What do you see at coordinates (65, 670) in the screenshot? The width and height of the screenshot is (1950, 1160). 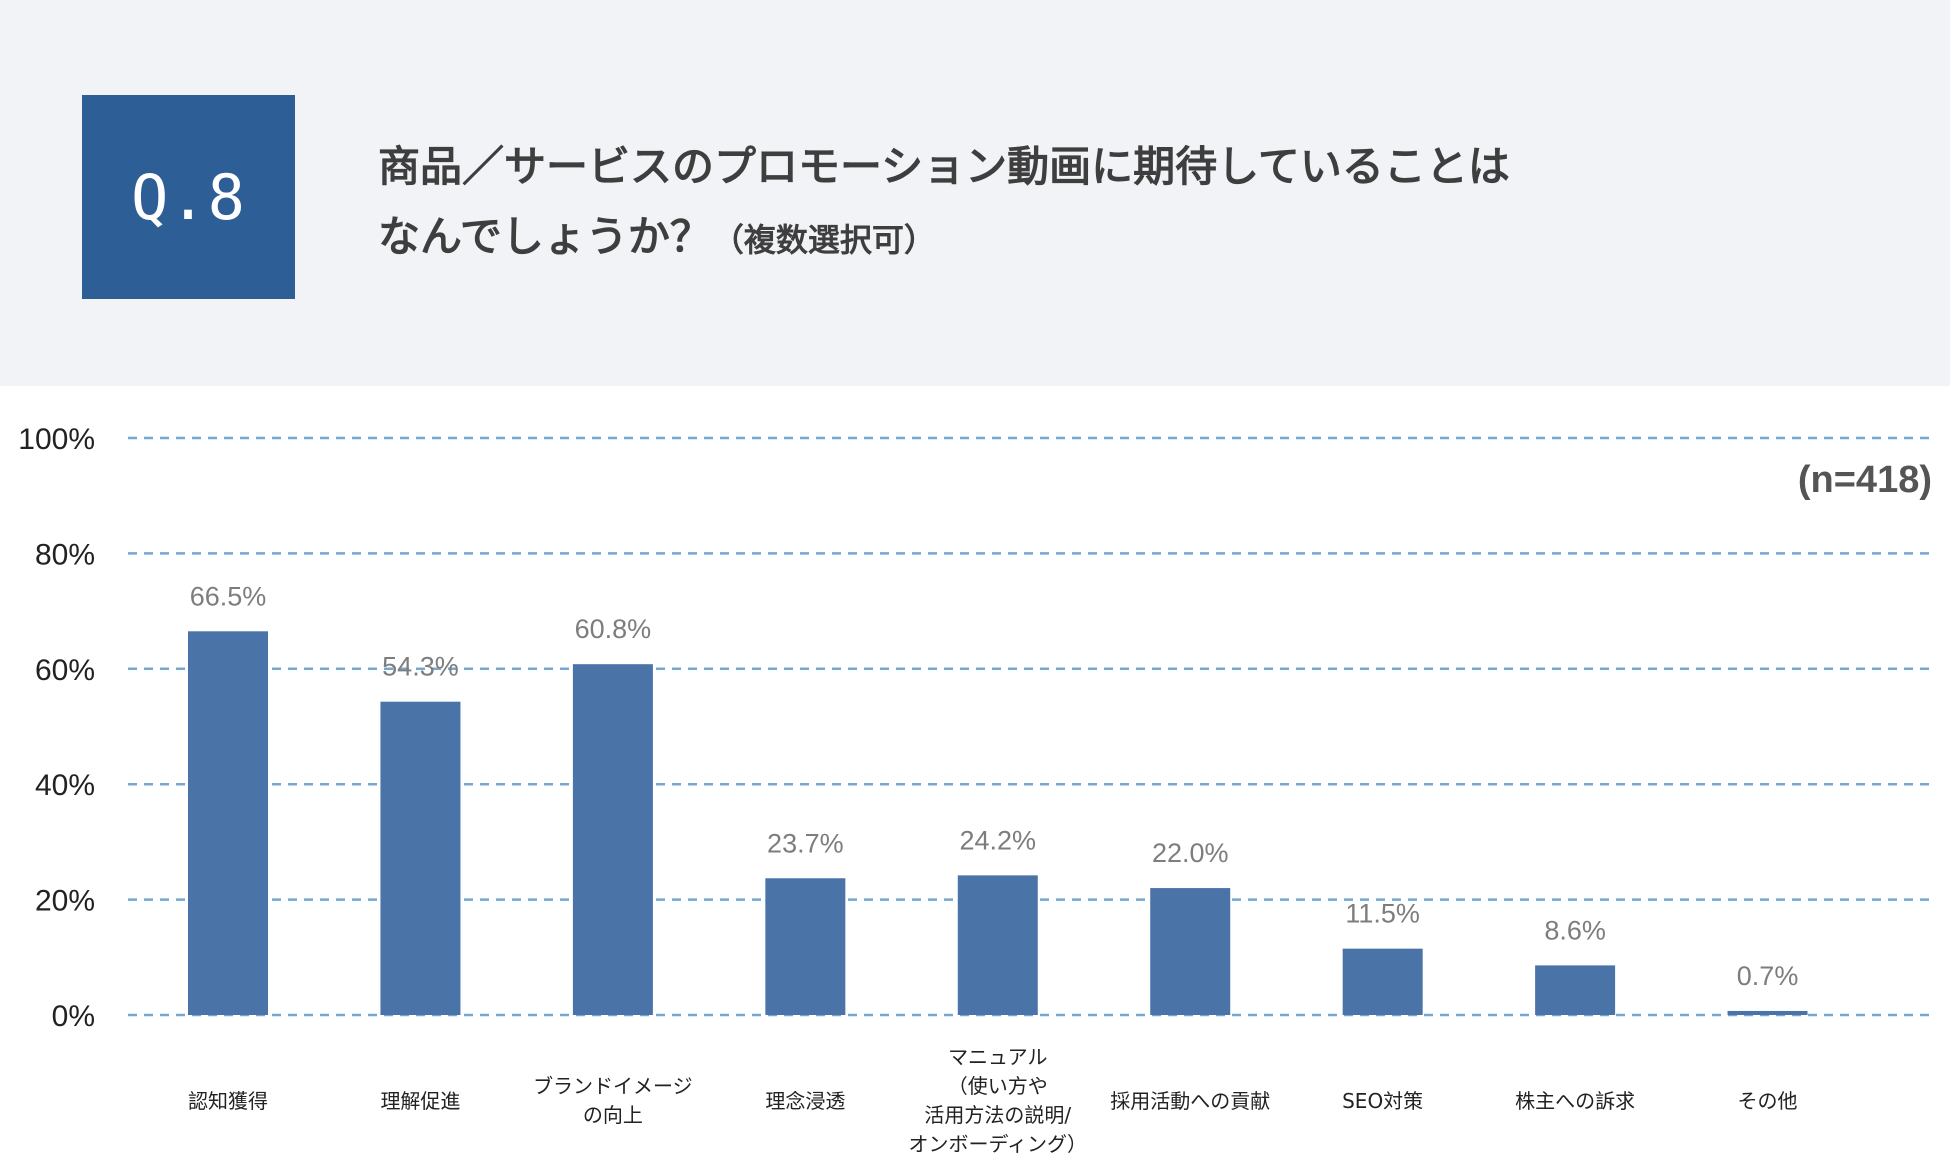 I see `y-tick-label: 60%` at bounding box center [65, 670].